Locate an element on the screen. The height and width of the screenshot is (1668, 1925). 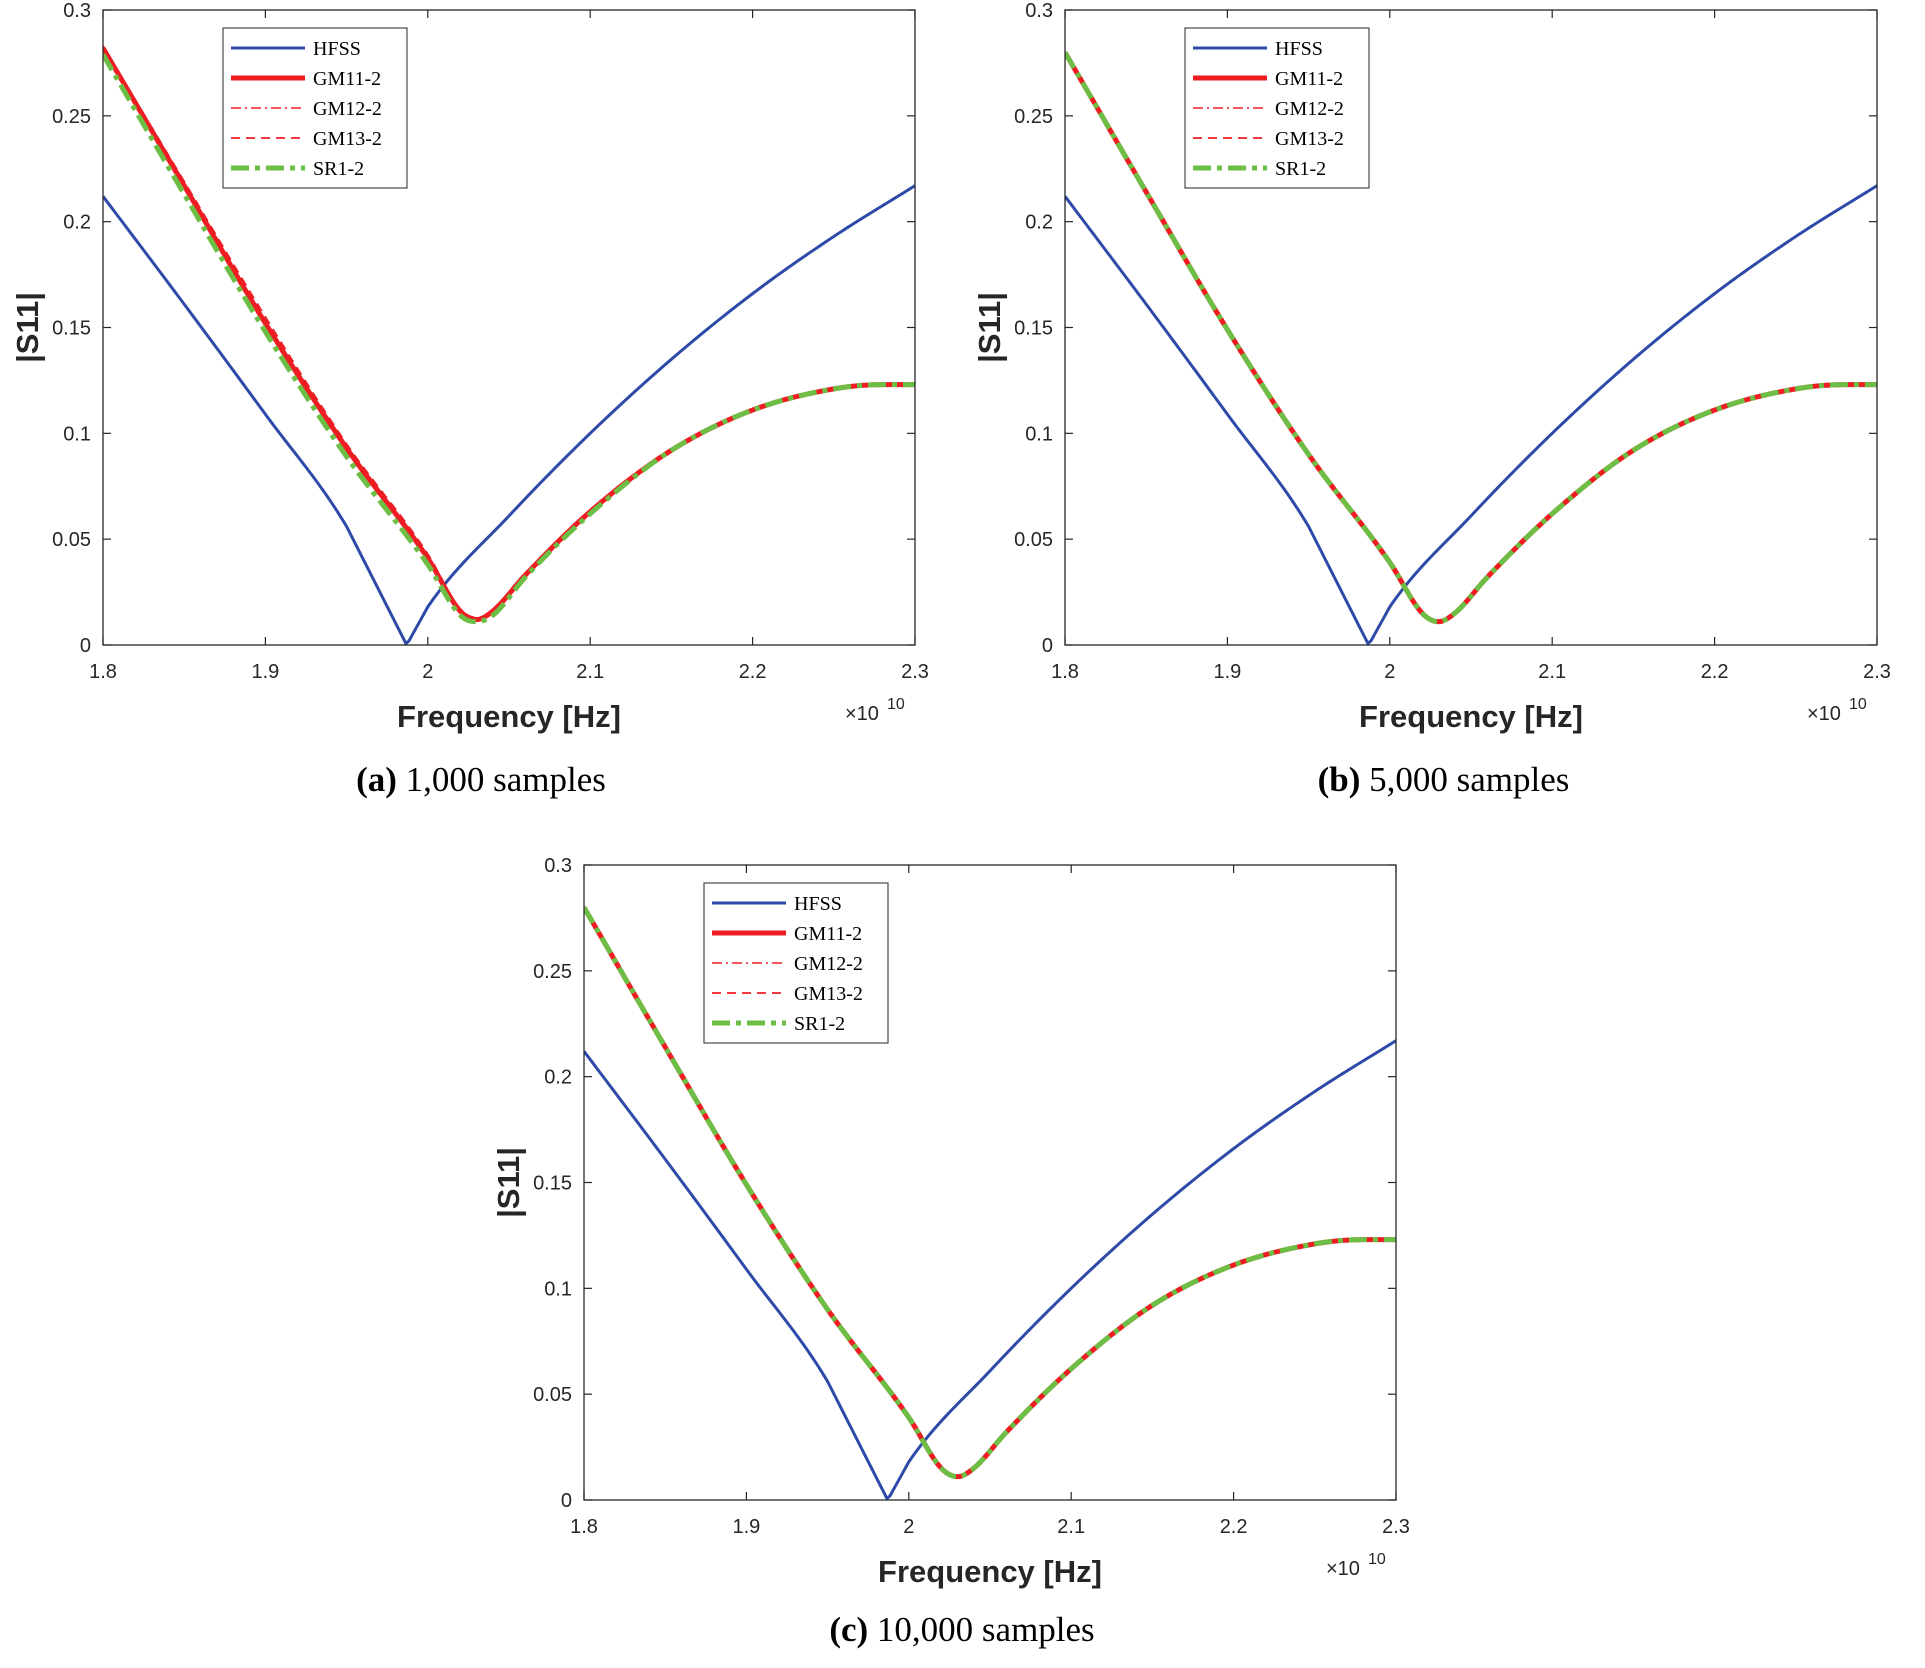
caption-text: 5,000 samples is located at coordinates (1469, 779).